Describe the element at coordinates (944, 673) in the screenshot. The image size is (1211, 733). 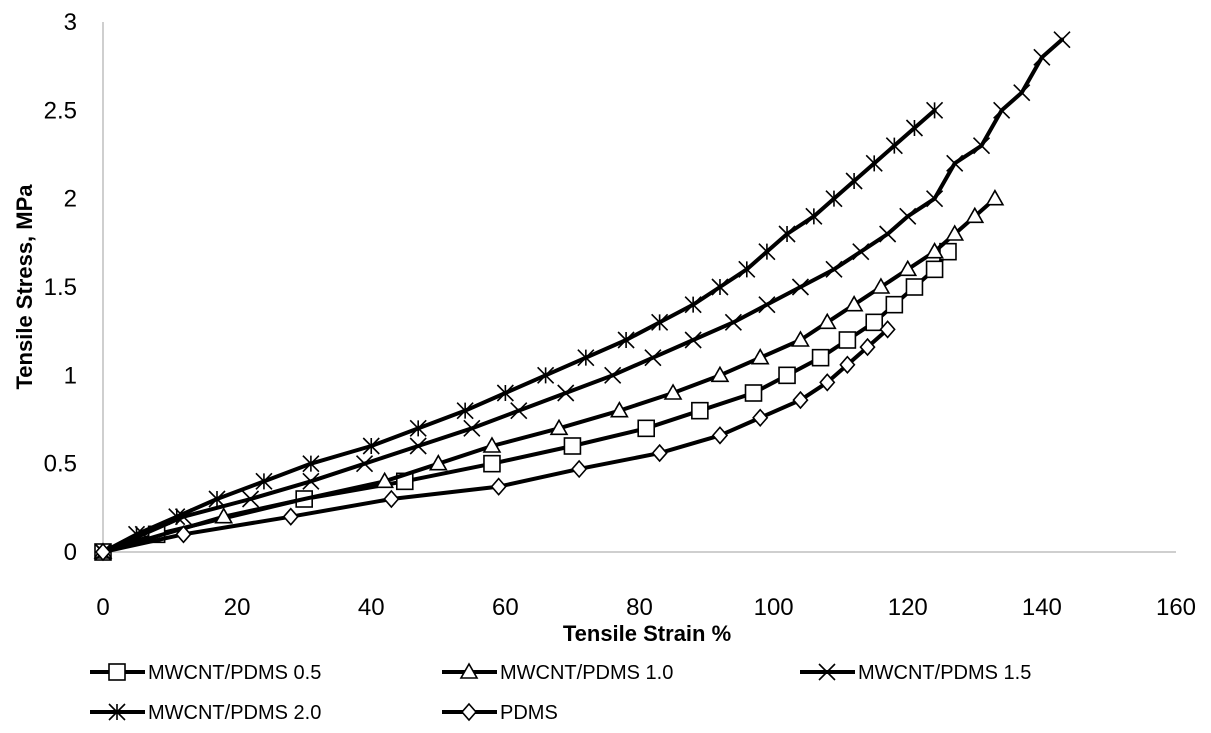
I see `legend-label: MWCNT/PDMS 1.5` at that location.